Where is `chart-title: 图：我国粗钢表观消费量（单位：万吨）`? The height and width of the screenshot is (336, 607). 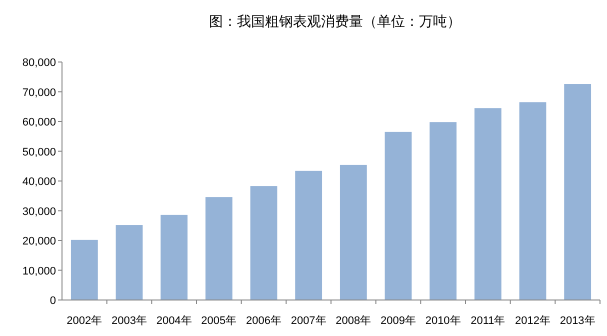 chart-title: 图：我国粗钢表观消费量（单位：万吨） is located at coordinates (335, 22).